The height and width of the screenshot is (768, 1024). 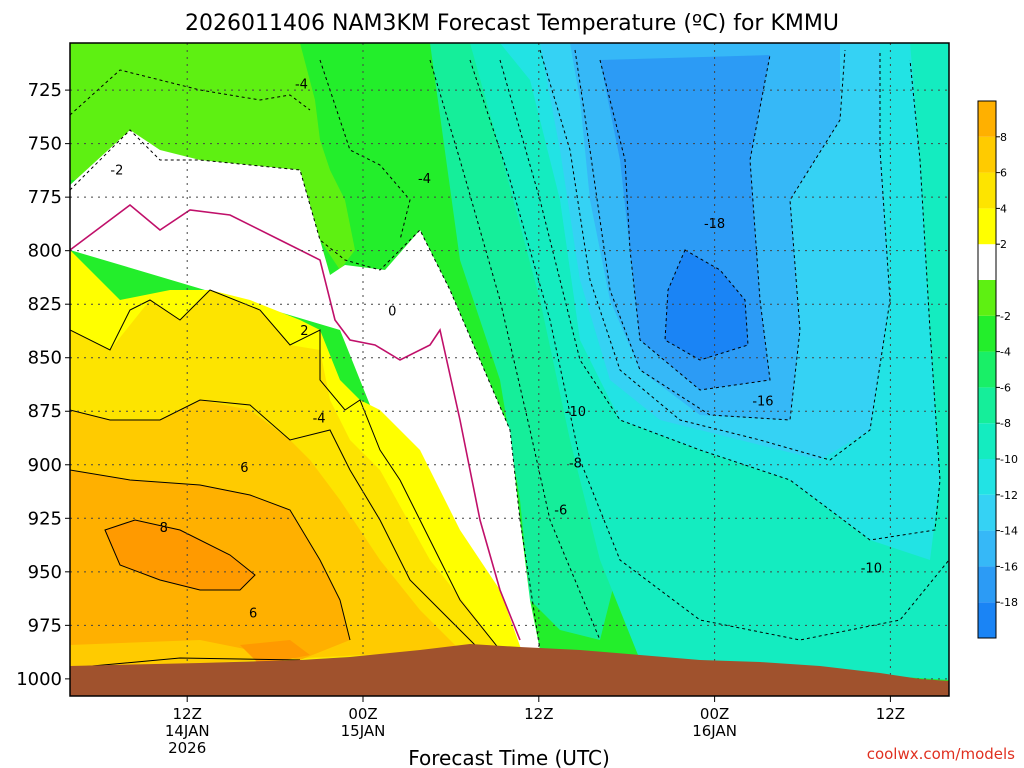 What do you see at coordinates (45, 411) in the screenshot?
I see `y-tick-label: 875` at bounding box center [45, 411].